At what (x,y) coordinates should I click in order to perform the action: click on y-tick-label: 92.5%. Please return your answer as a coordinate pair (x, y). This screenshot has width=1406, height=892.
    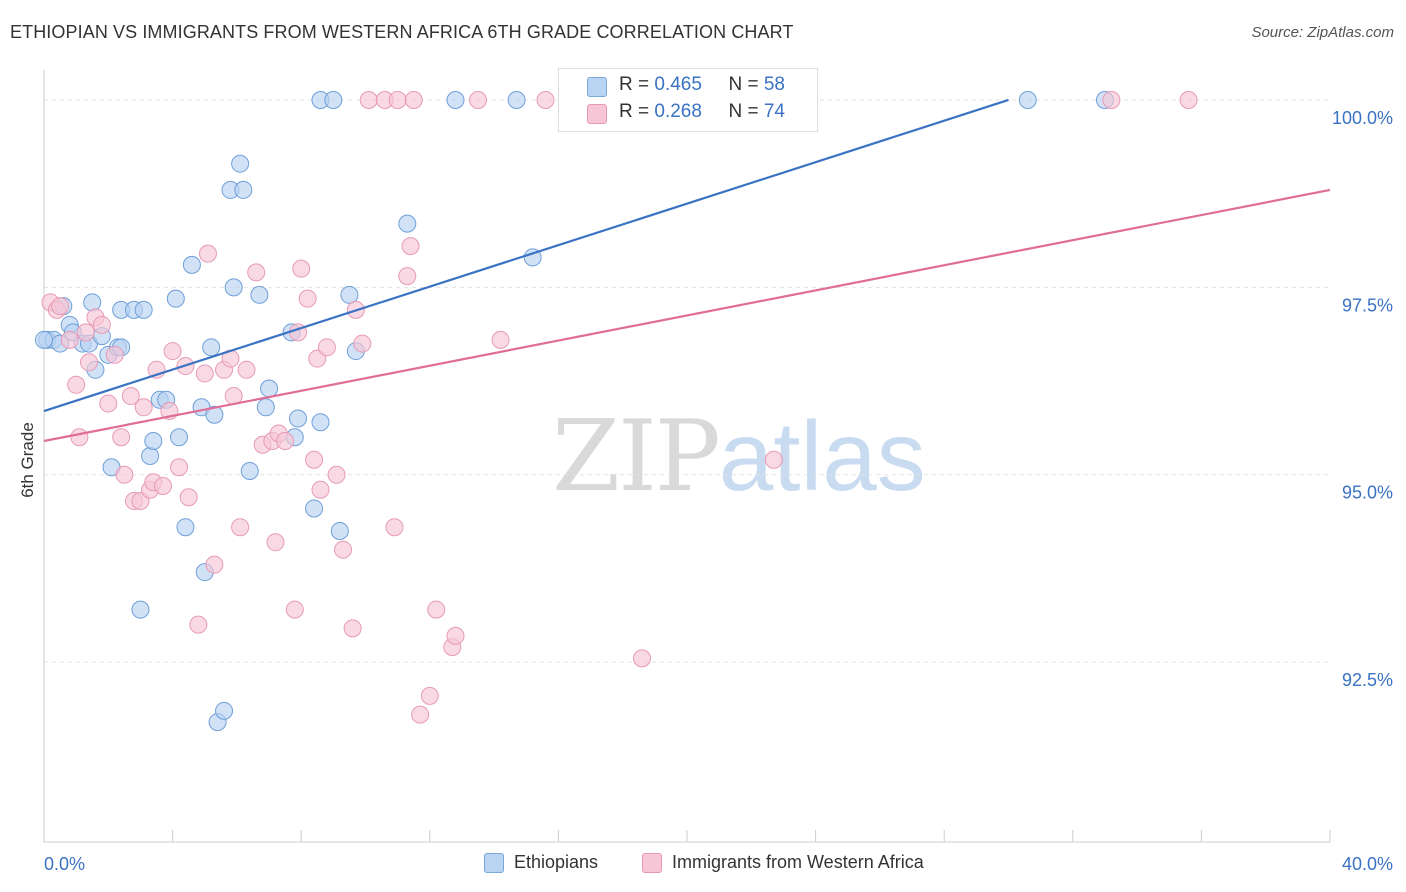
    Looking at the image, I should click on (1367, 680).